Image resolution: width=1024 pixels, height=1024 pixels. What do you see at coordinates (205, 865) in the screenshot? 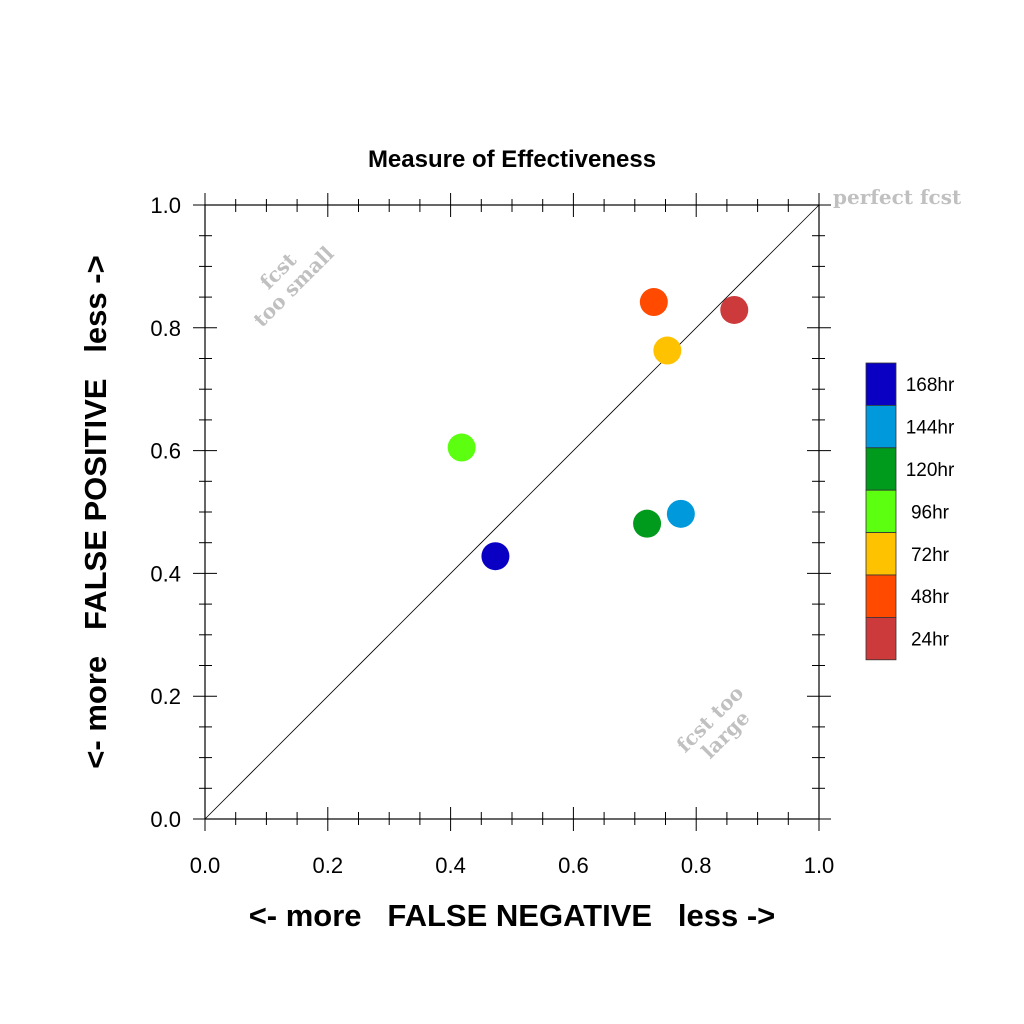
I see `x-tick-label: 0.0` at bounding box center [205, 865].